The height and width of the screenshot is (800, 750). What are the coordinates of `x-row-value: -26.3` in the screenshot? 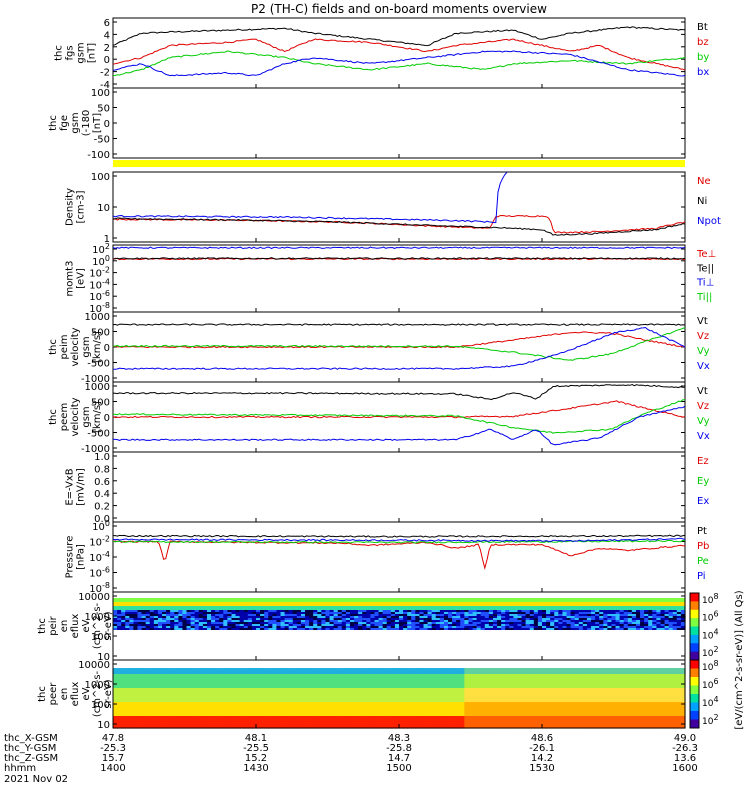 It's located at (685, 748).